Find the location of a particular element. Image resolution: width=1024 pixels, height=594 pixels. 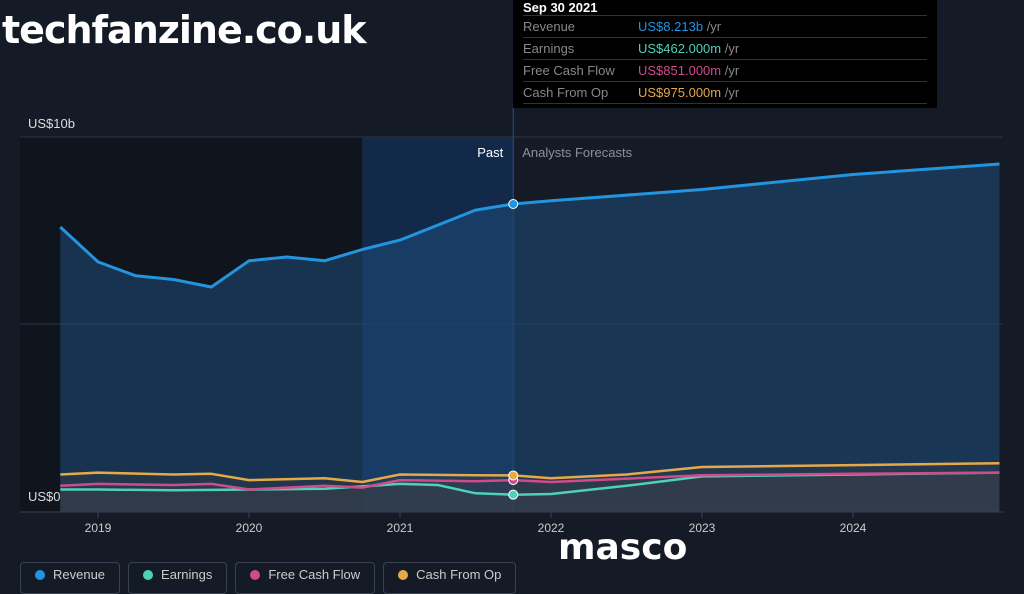

x-tick-label: 2020 is located at coordinates (249, 528).